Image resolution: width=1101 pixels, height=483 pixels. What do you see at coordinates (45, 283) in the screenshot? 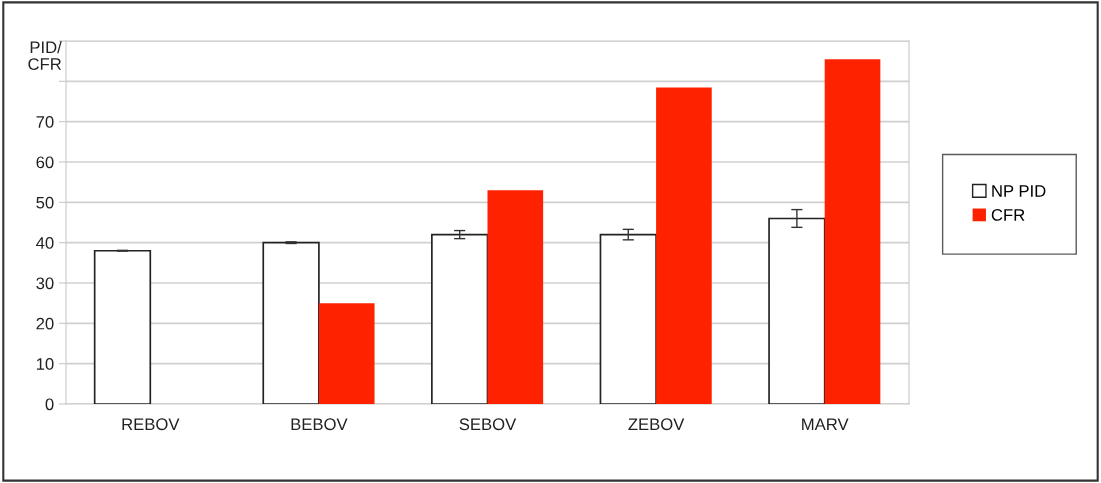
I see `y-tick-label: 30` at bounding box center [45, 283].